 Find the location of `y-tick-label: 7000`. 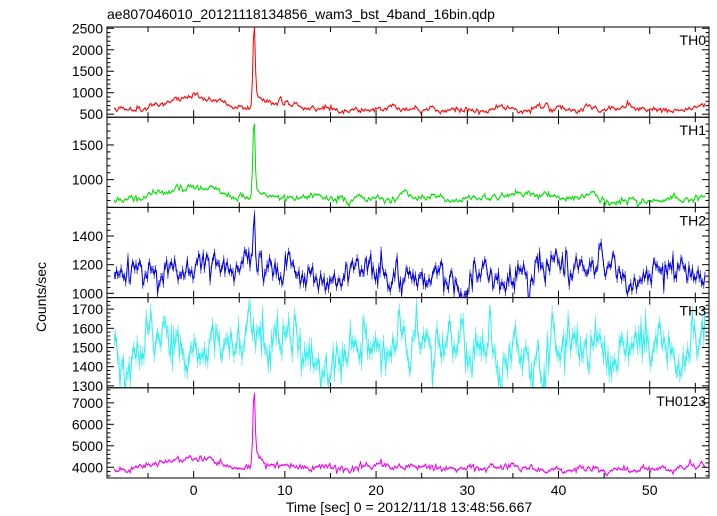

y-tick-label: 7000 is located at coordinates (87, 403).